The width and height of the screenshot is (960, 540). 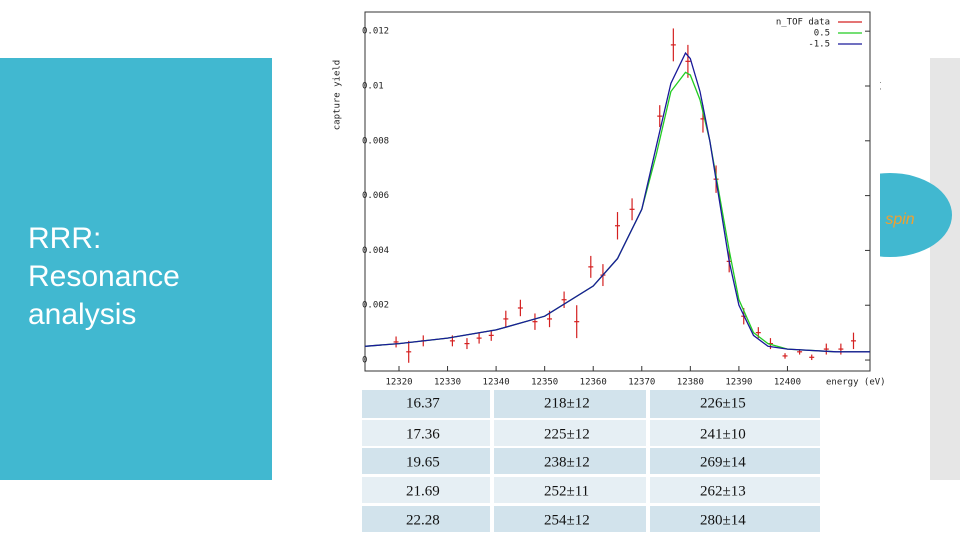 I want to click on table-cell-text: 21.69, so click(x=423, y=491).